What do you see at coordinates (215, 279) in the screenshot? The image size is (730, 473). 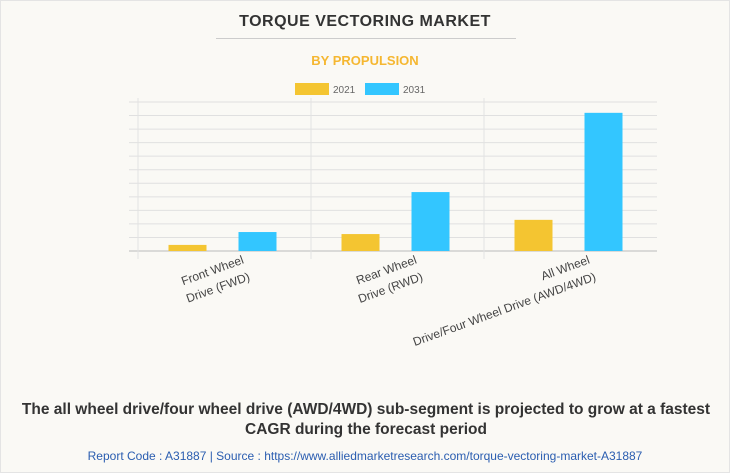 I see `x-tick-label: Front WheelDrive (FWD)` at bounding box center [215, 279].